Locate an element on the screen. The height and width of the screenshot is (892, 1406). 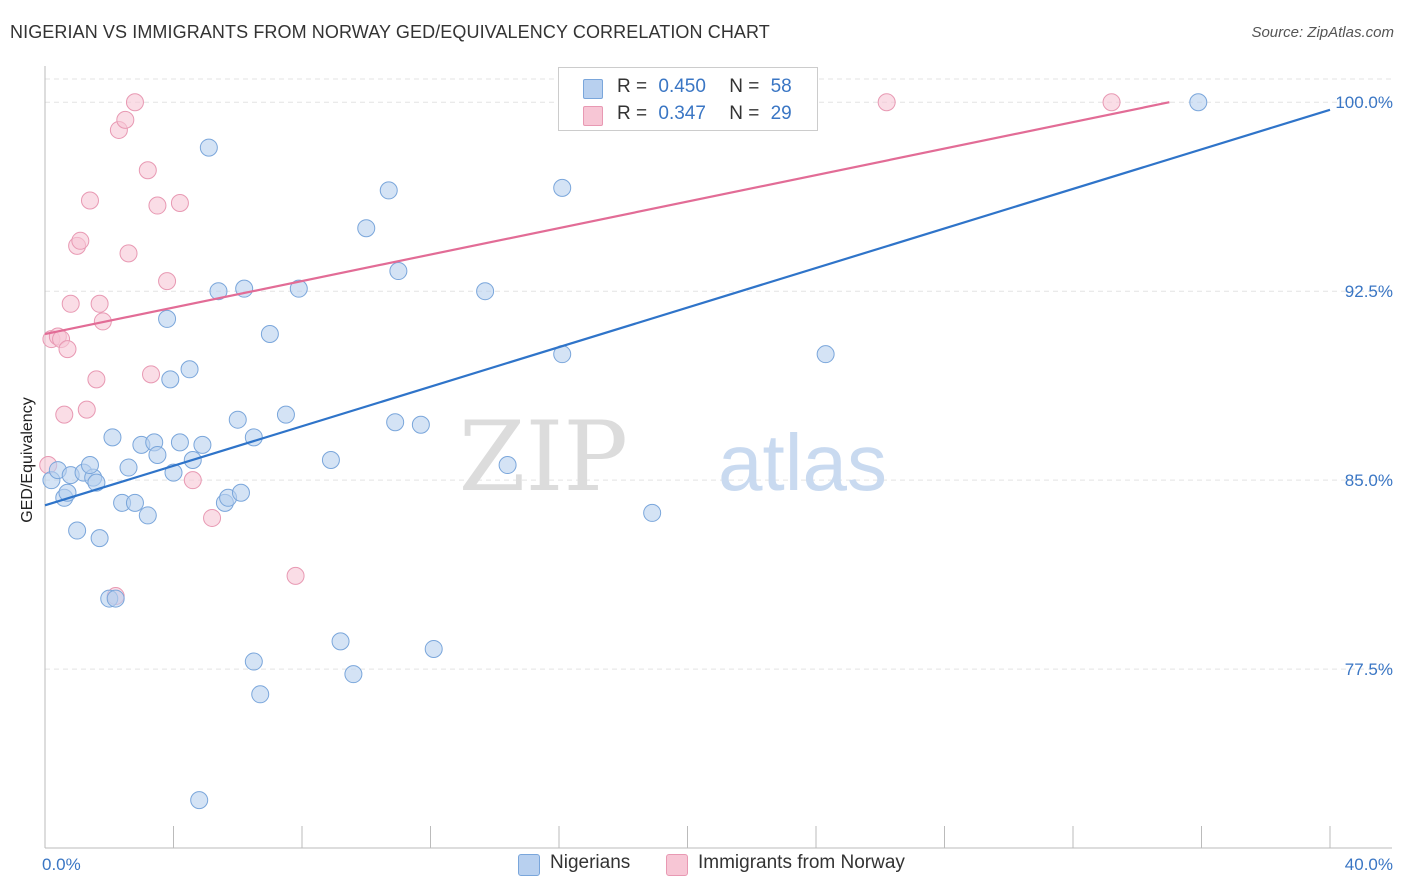
norway-legend-swatch is located at coordinates (677, 865).